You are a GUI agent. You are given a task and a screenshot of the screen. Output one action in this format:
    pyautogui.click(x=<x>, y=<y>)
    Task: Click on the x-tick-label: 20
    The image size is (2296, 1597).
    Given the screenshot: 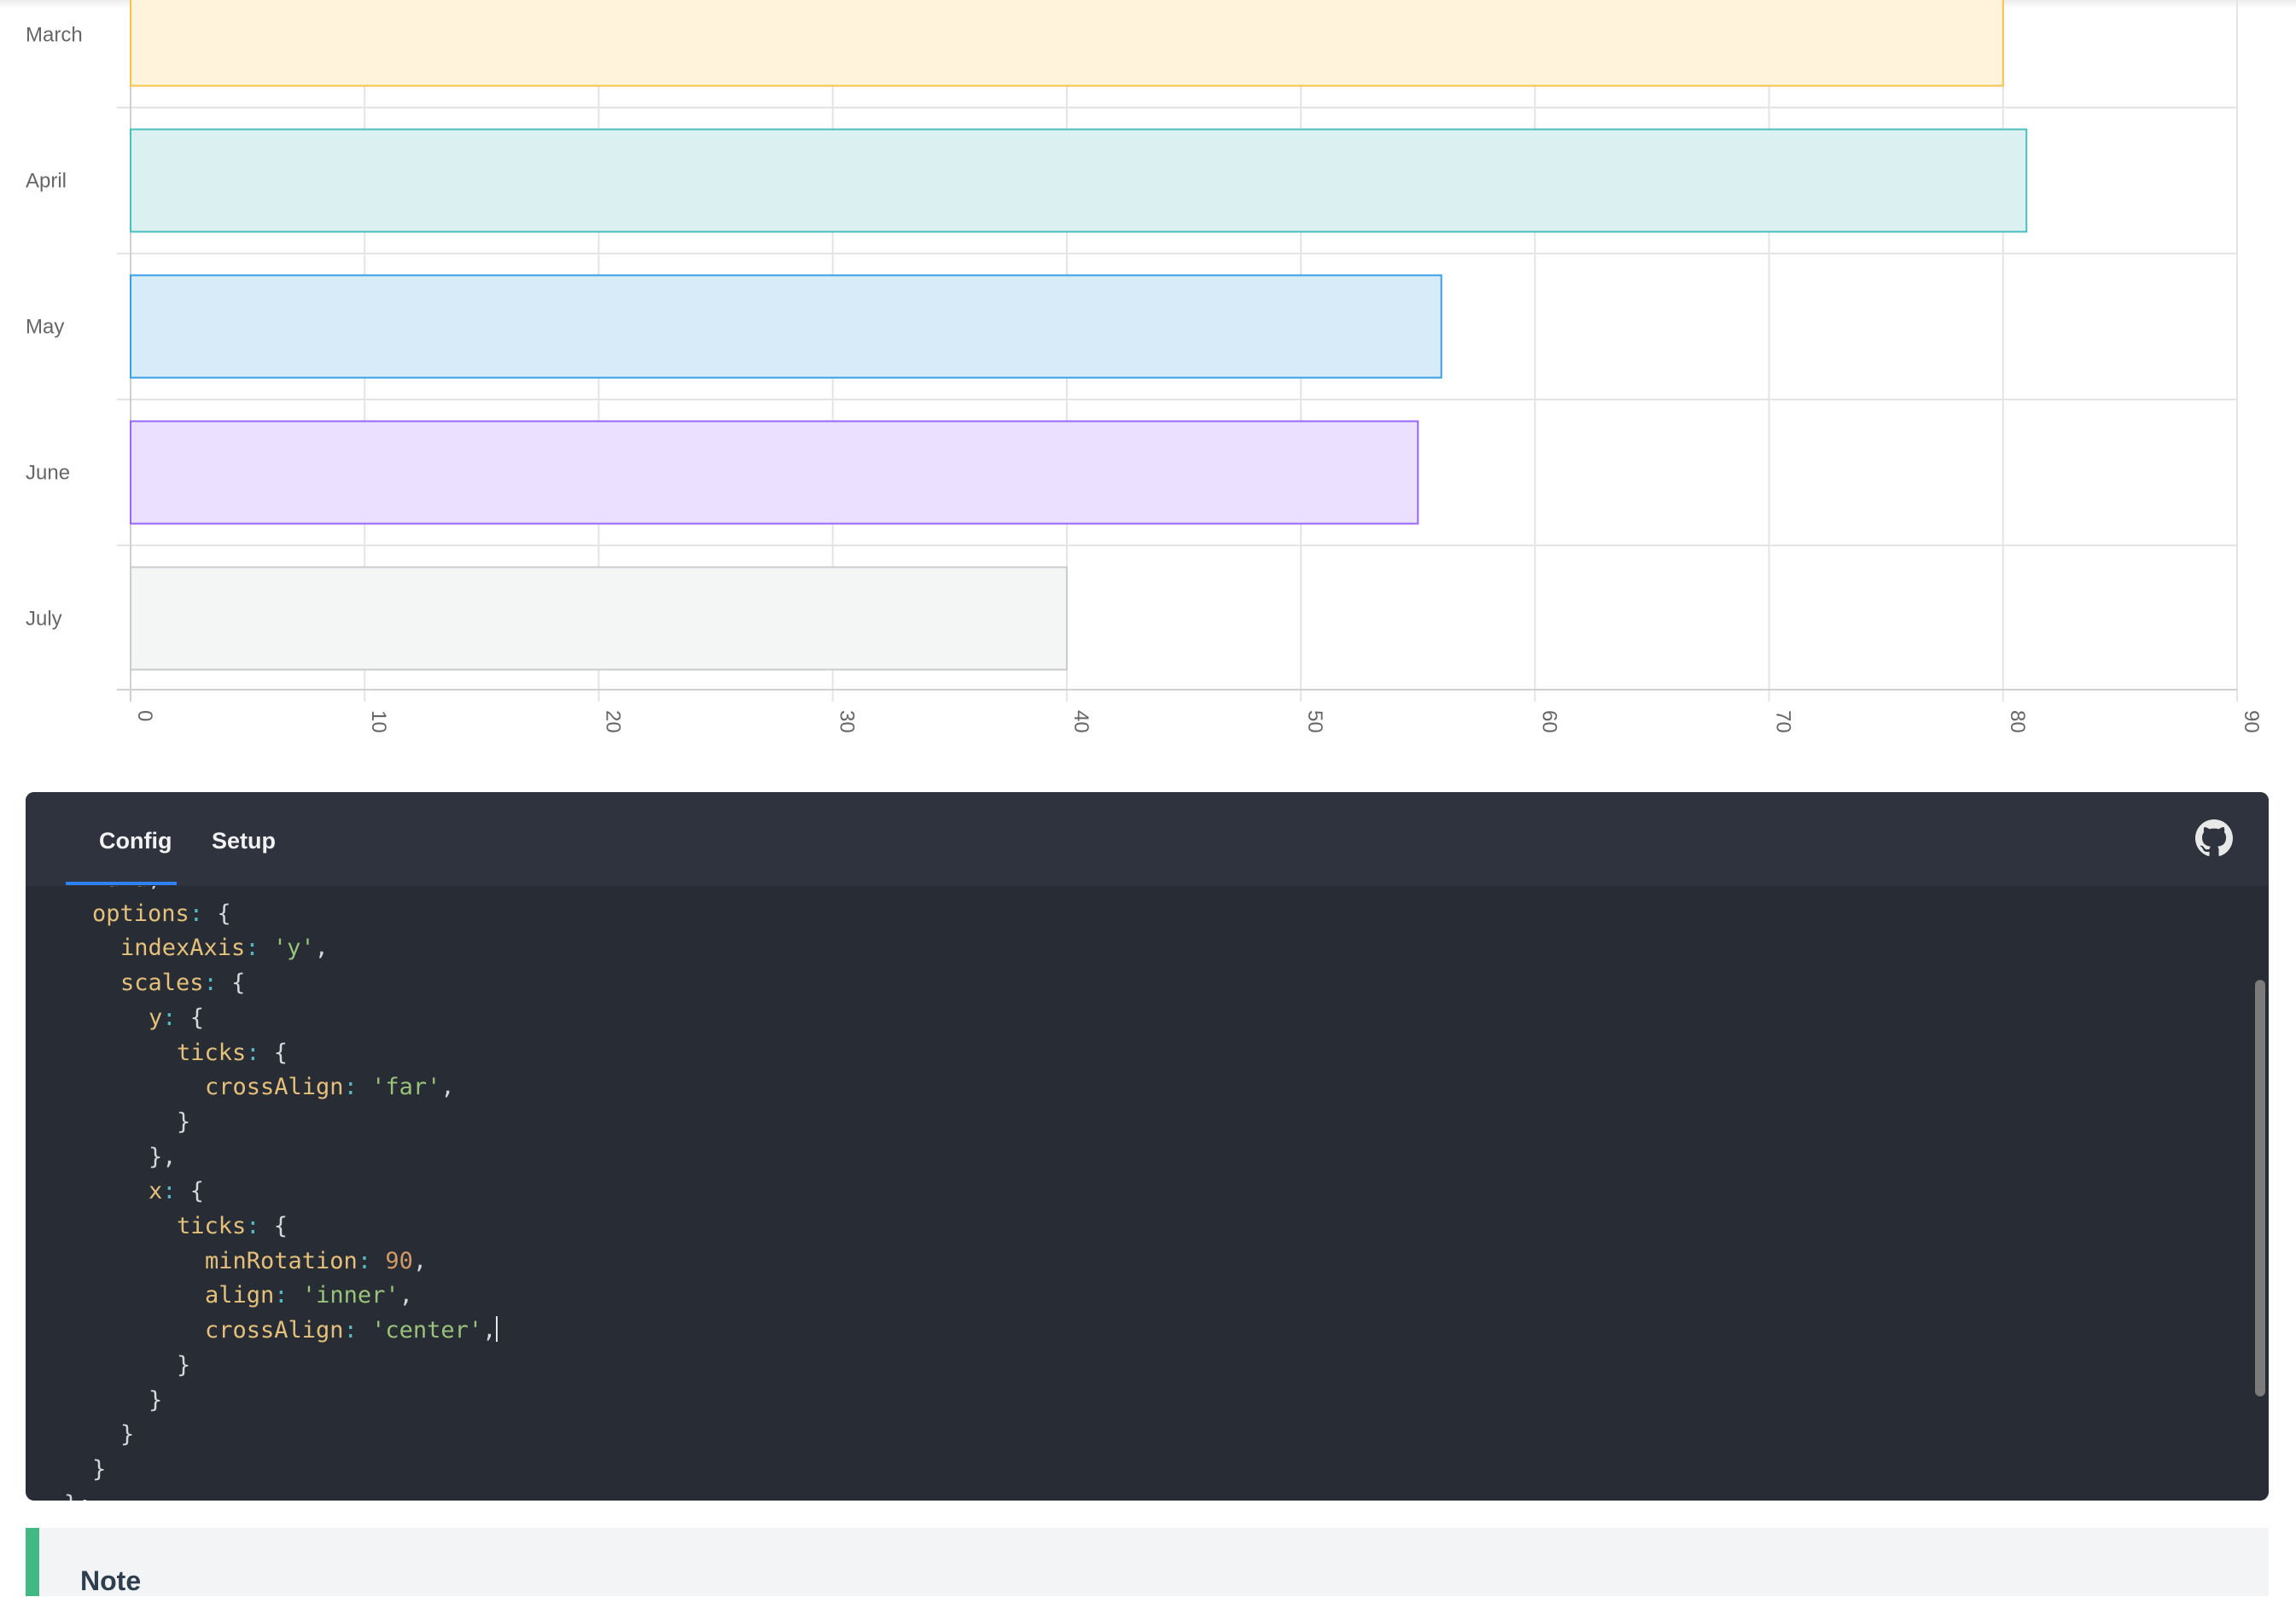 What is the action you would take?
    pyautogui.click(x=612, y=721)
    